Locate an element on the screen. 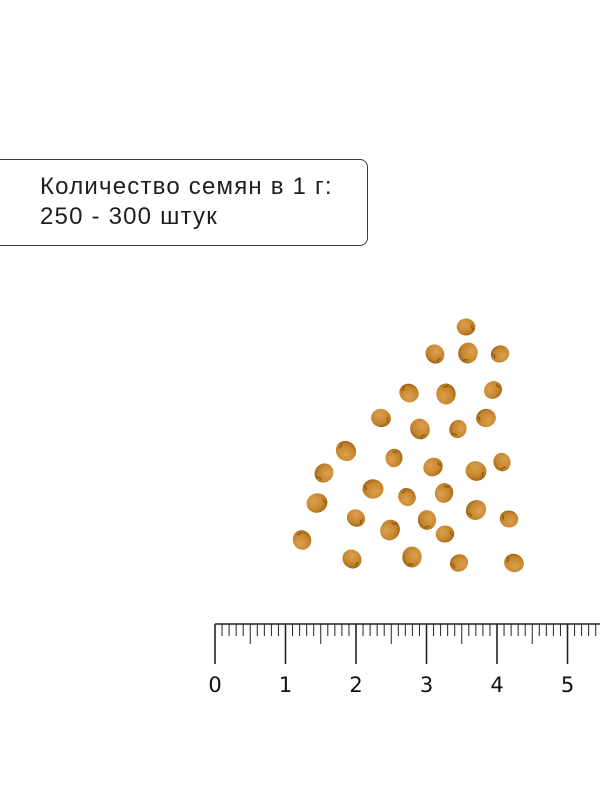 This screenshot has height=800, width=600. ruler-label: 1 is located at coordinates (285, 685).